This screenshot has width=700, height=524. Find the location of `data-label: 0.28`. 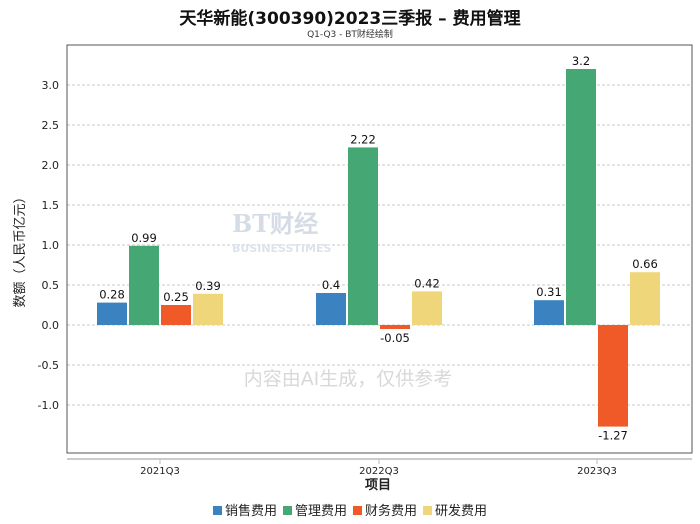

data-label: 0.28 is located at coordinates (112, 295).